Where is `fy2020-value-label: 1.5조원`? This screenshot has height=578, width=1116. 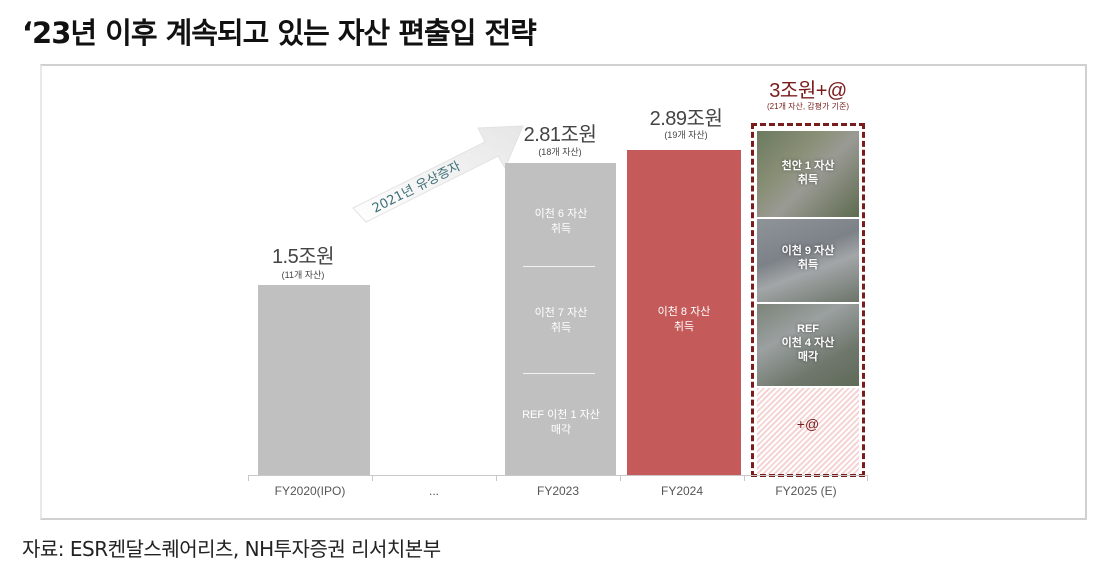
fy2020-value-label: 1.5조원 is located at coordinates (303, 257).